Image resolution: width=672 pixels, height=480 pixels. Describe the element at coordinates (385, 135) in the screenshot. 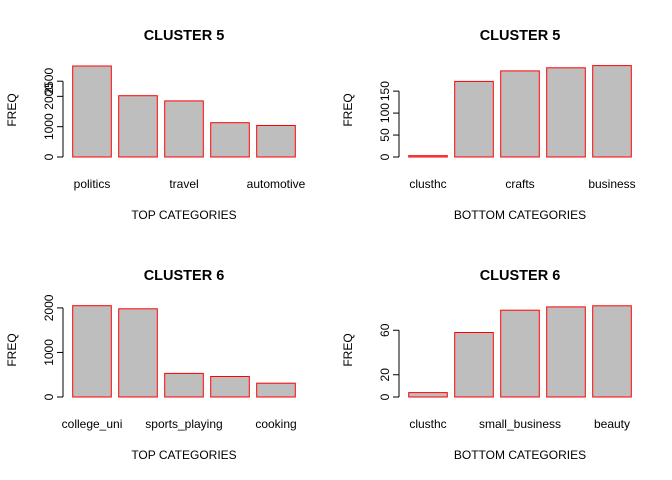

I see `y-tick-label: 50` at that location.